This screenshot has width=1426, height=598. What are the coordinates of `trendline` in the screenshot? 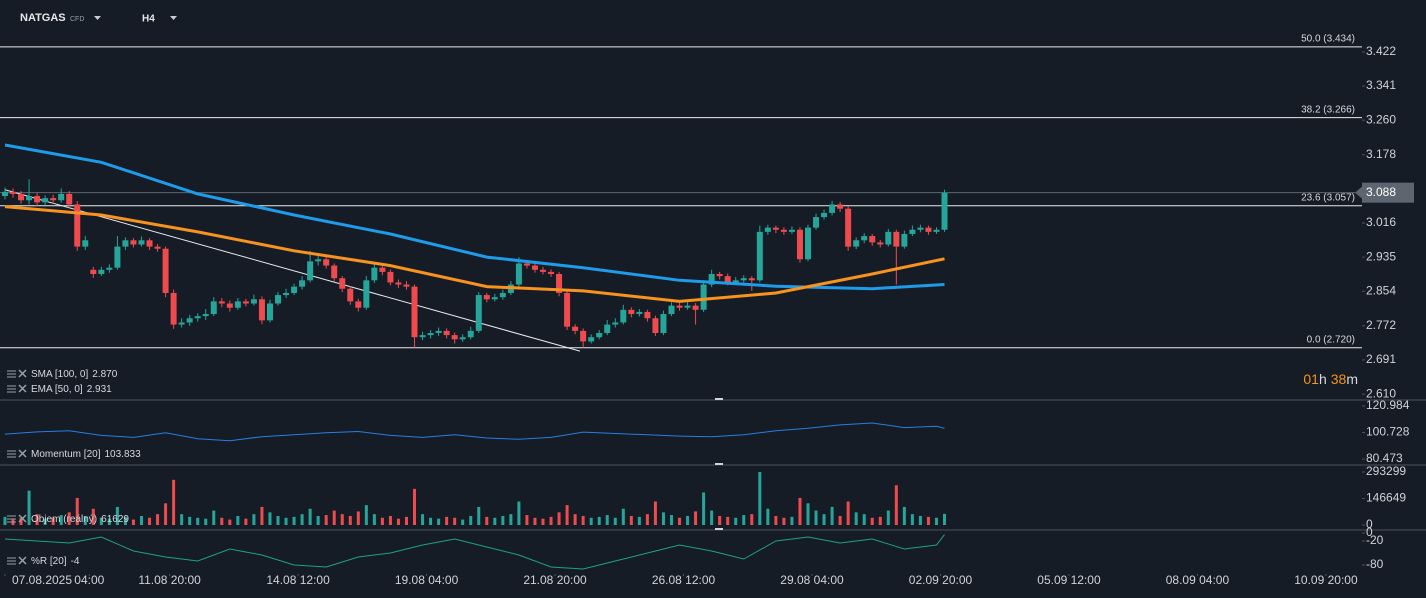 It's located at (292, 270).